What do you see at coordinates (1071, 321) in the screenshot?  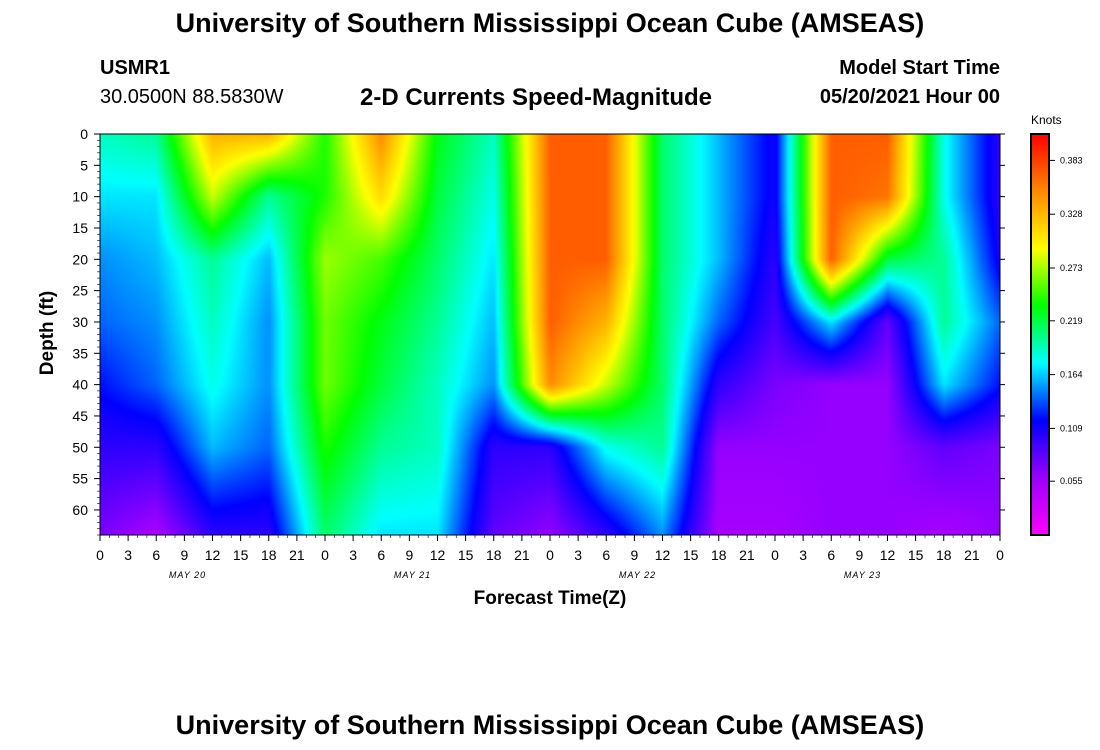 I see `colorbar-tick-label: 0.219` at bounding box center [1071, 321].